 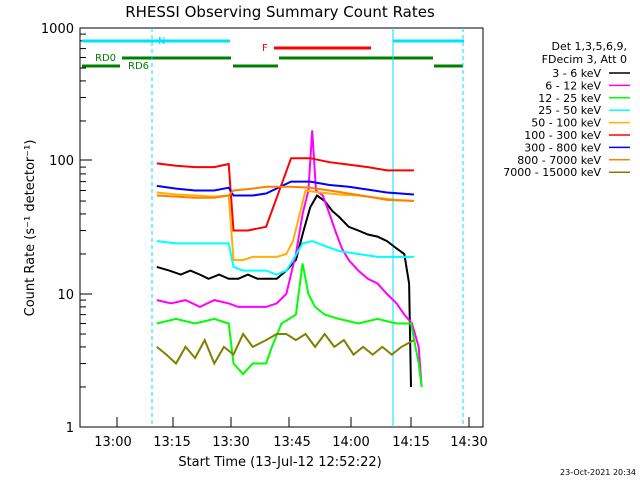 I want to click on legend-entry-label: 300 - 800 keV, so click(x=562, y=147).